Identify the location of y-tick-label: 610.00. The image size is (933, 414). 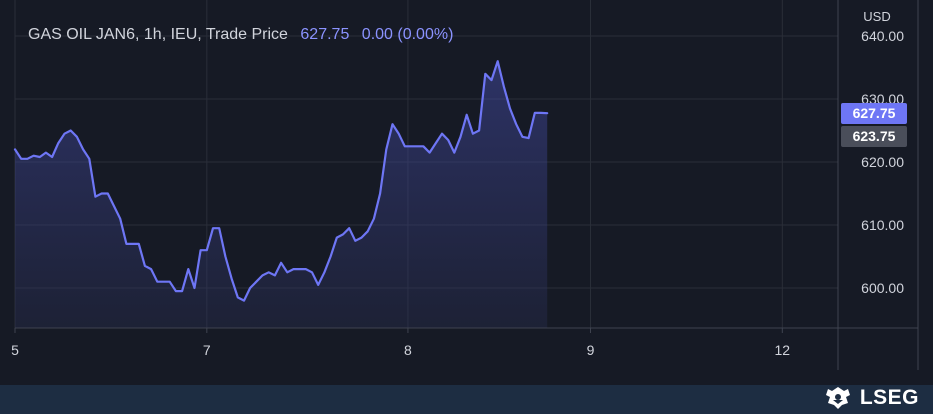
(882, 225).